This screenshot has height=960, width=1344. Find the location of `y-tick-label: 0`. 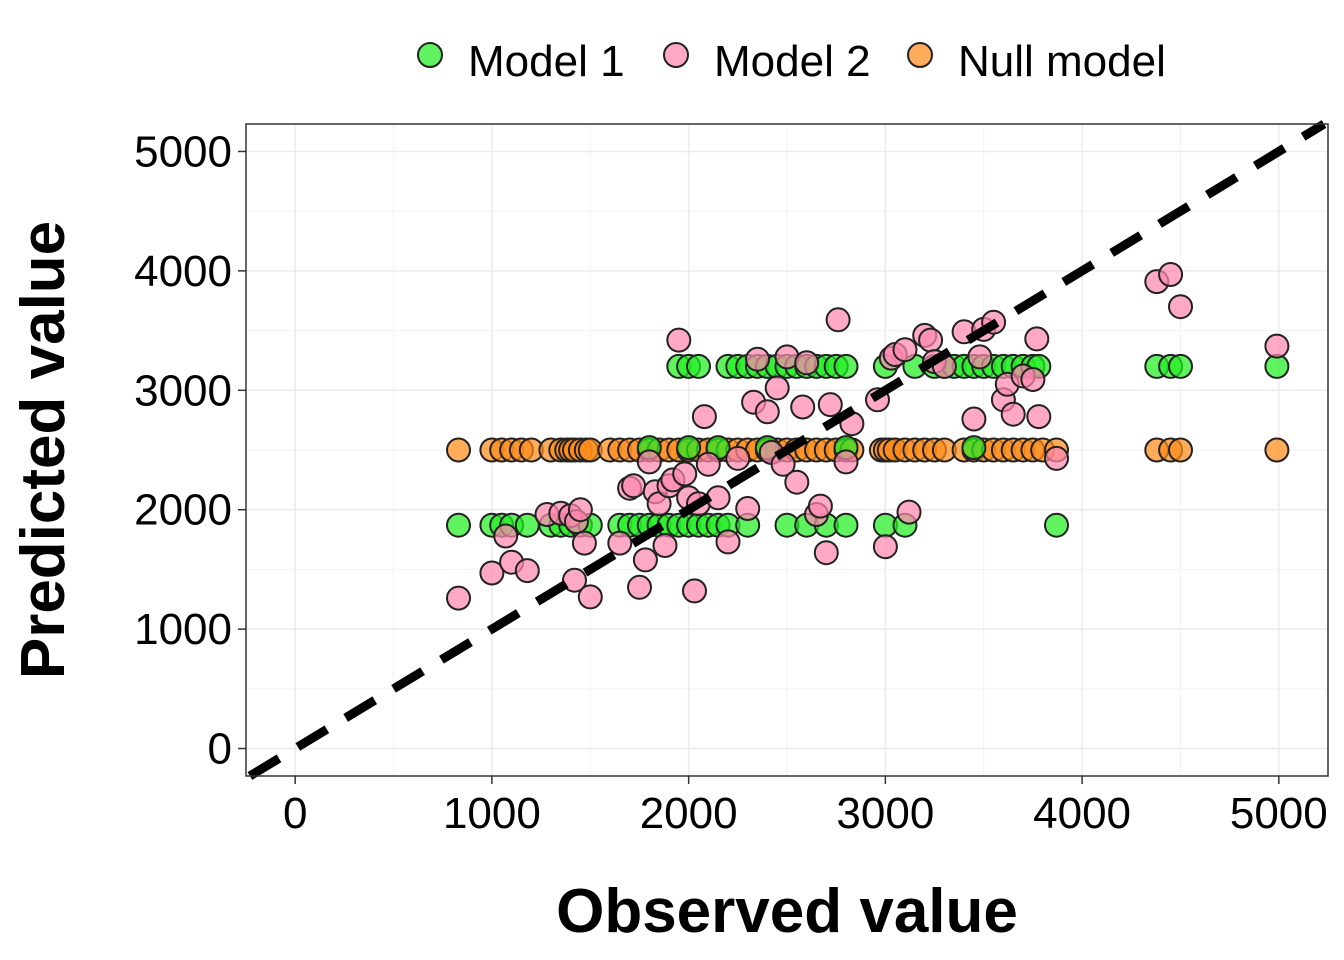

y-tick-label: 0 is located at coordinates (220, 749).